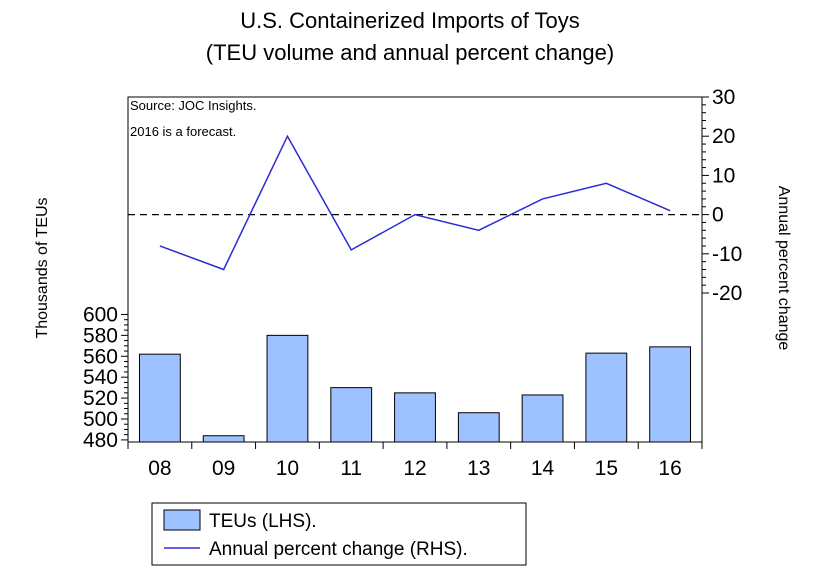  Describe the element at coordinates (669, 468) in the screenshot. I see `x-tick-label-16: 16` at that location.